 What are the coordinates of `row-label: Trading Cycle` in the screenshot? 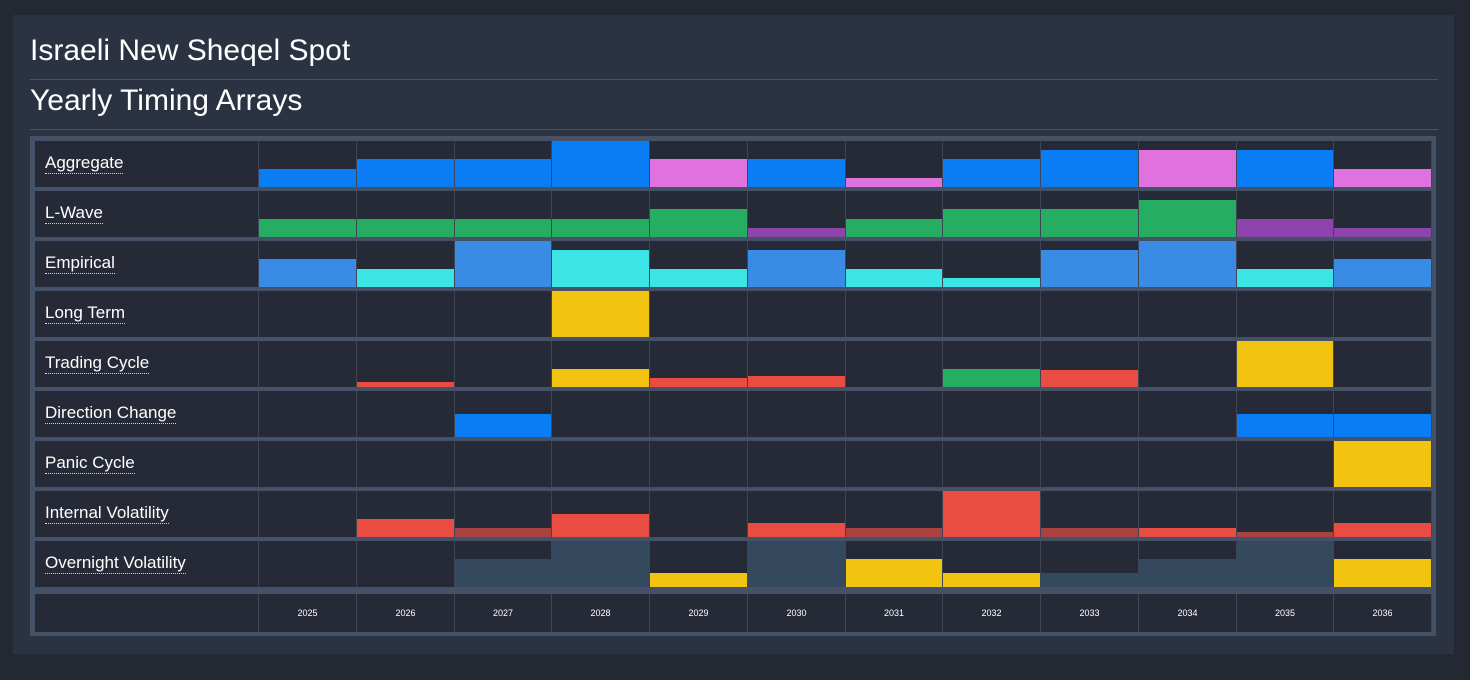 It's located at (97, 363).